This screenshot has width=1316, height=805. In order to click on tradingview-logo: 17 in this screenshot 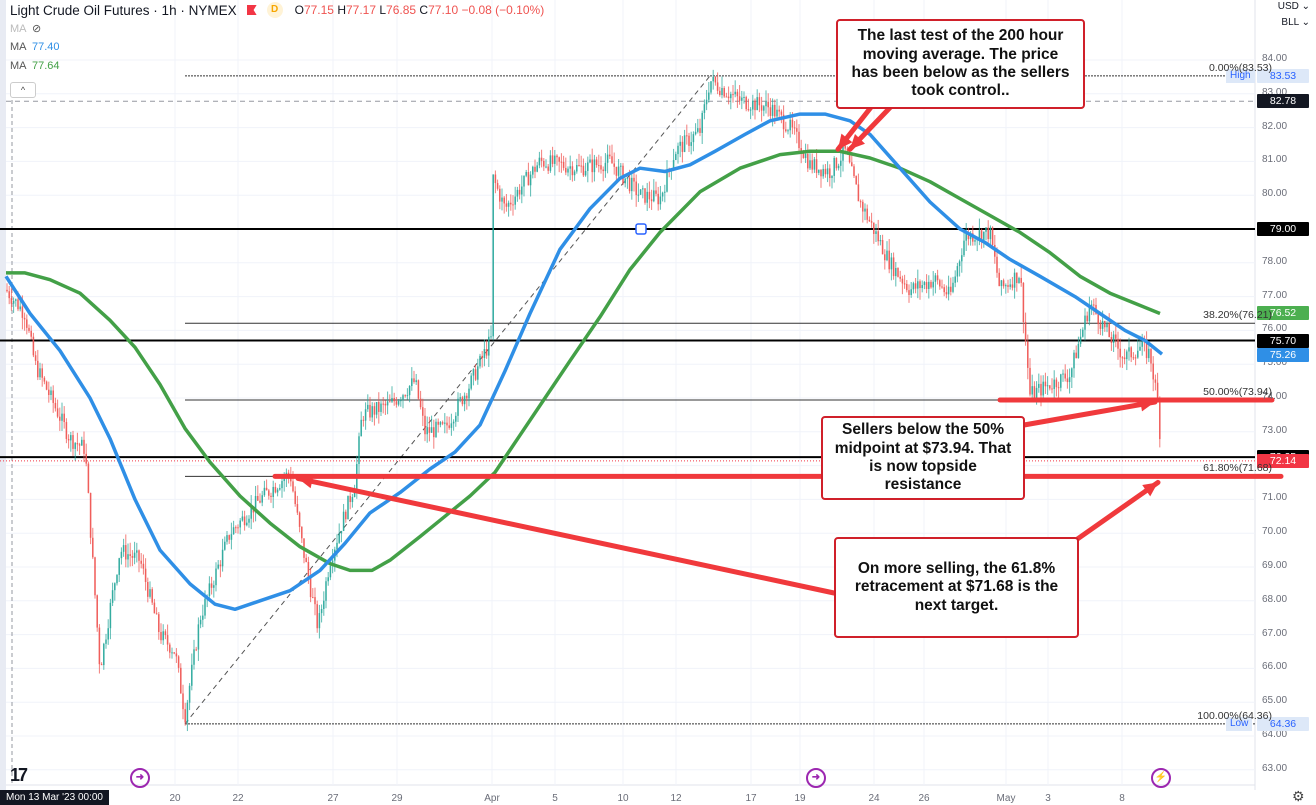, I will do `click(19, 775)`.